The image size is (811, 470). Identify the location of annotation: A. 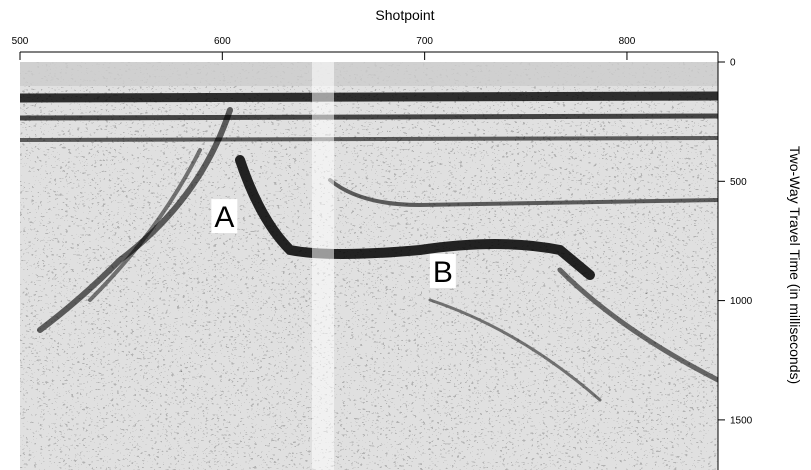
(224, 217).